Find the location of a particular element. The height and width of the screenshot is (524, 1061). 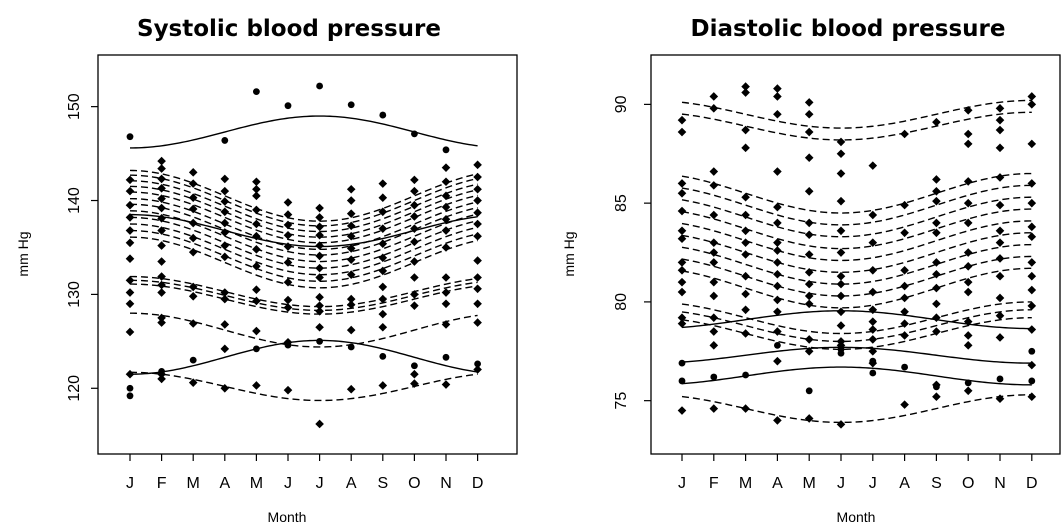

x-tick-label: F is located at coordinates (162, 483).